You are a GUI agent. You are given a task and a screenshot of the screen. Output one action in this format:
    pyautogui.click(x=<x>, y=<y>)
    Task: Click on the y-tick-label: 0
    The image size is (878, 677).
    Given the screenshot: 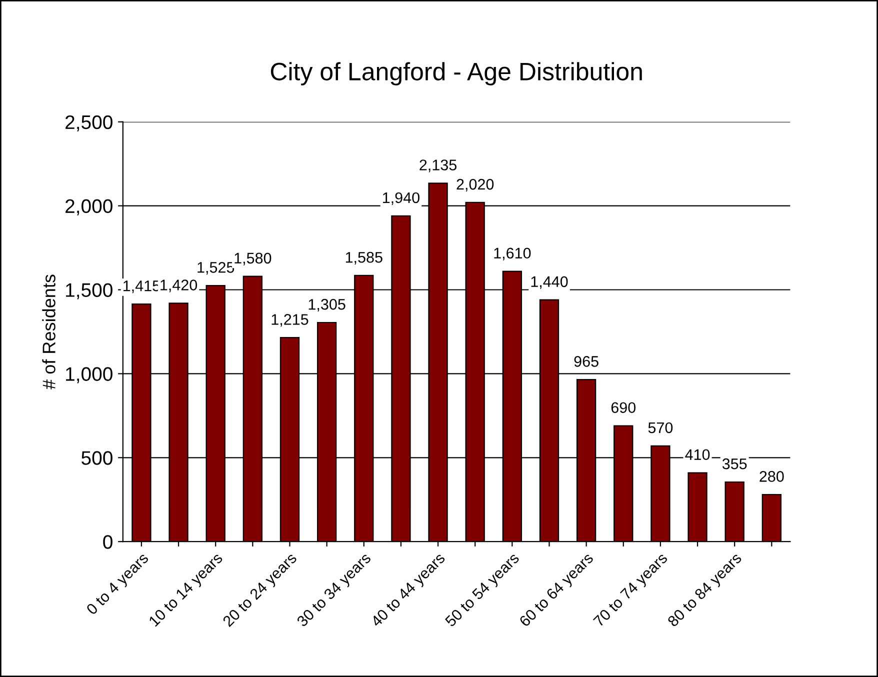 What is the action you would take?
    pyautogui.click(x=107, y=542)
    